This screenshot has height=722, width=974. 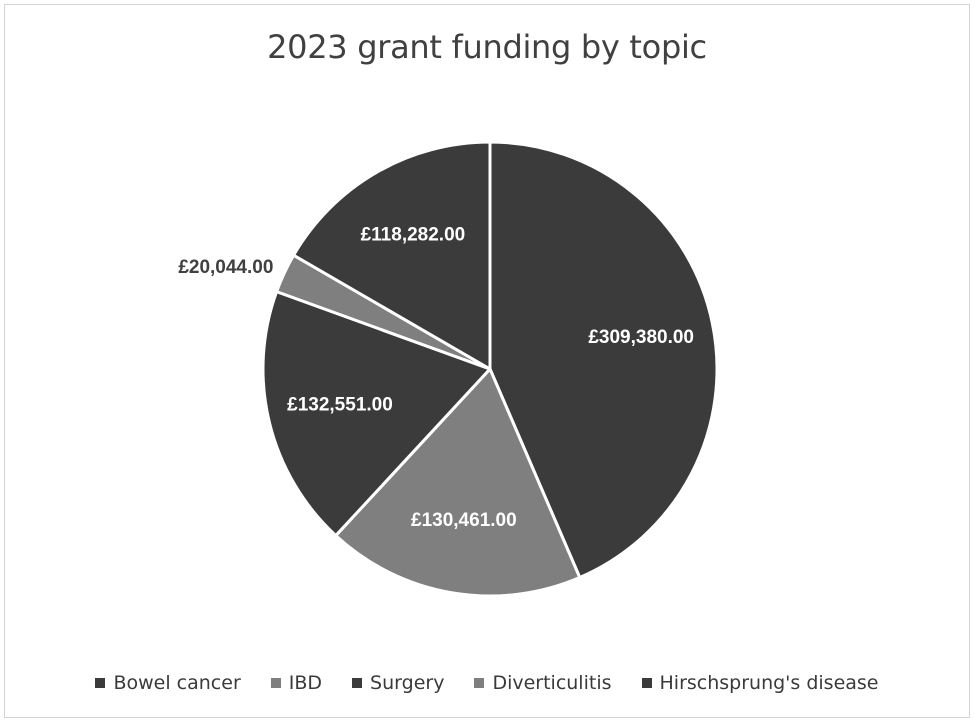 I want to click on legend-item-hirschsprung-s-disease: Hirschsprung's disease, so click(x=760, y=683).